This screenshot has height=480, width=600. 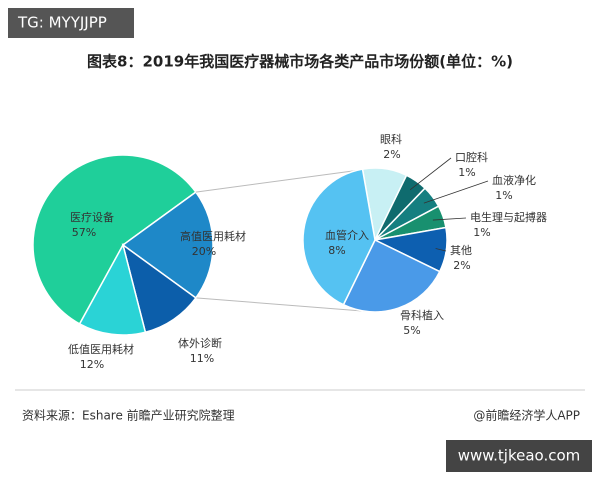 What do you see at coordinates (508, 217) in the screenshot?
I see `breakdown-label: 电生理与起搏器` at bounding box center [508, 217].